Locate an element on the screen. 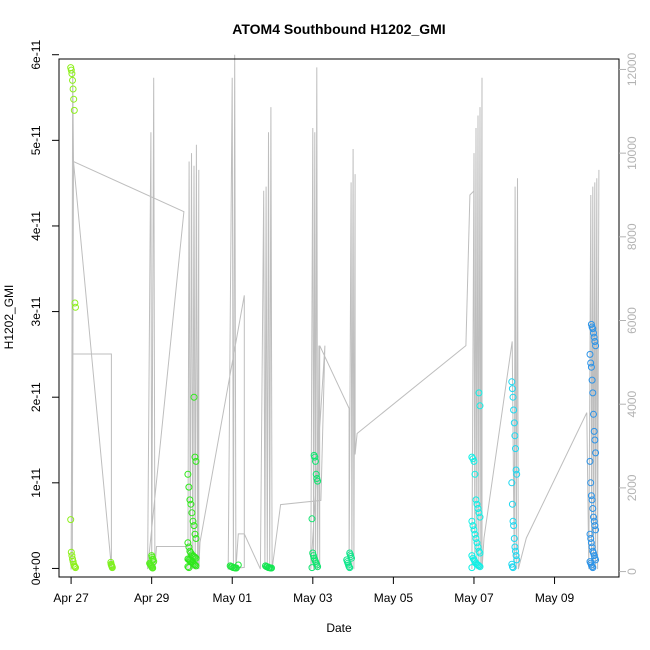 Image resolution: width=650 pixels, height=650 pixels. x-tick-label: May 09 is located at coordinates (555, 598).